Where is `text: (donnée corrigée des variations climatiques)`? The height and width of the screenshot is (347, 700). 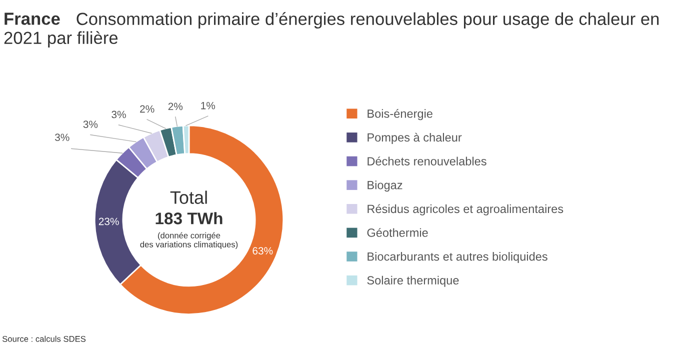 text: (donnée corrigée des variations climatiques) is located at coordinates (189, 241).